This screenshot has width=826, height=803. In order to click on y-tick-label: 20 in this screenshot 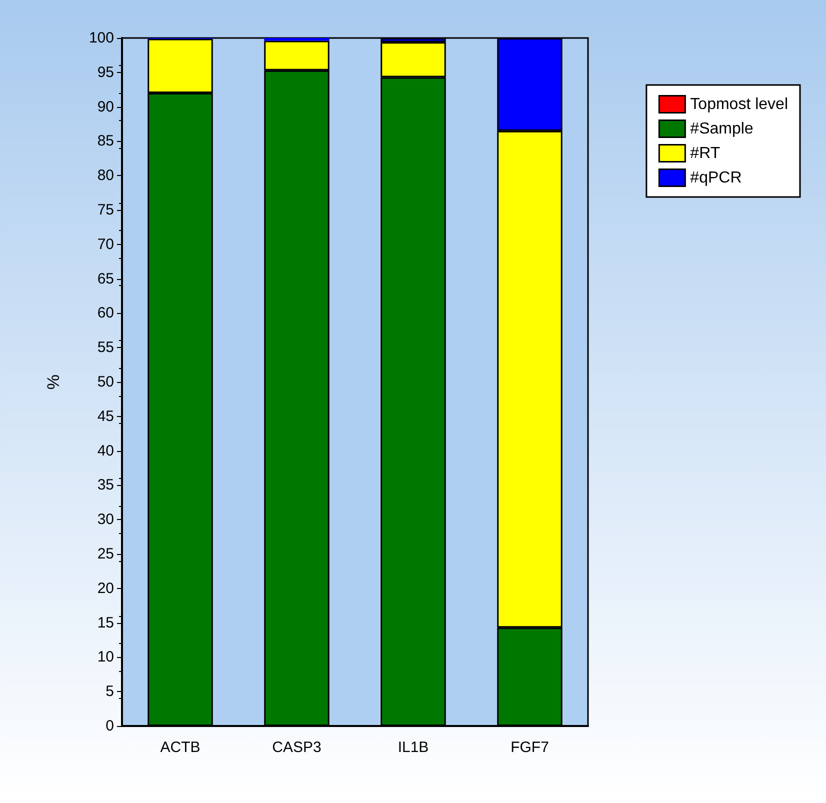, I will do `click(105, 588)`.